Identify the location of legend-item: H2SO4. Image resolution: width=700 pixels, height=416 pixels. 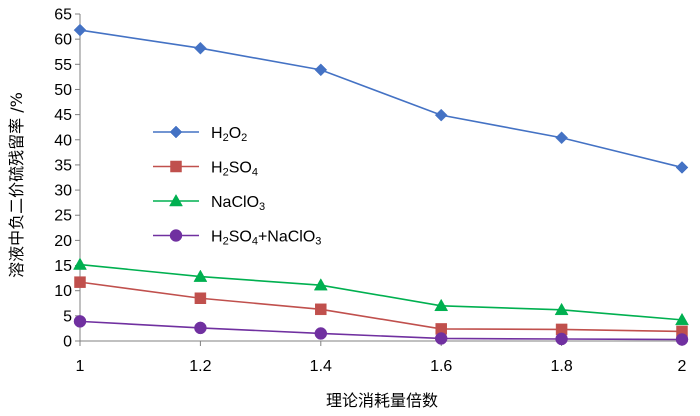
(205, 169).